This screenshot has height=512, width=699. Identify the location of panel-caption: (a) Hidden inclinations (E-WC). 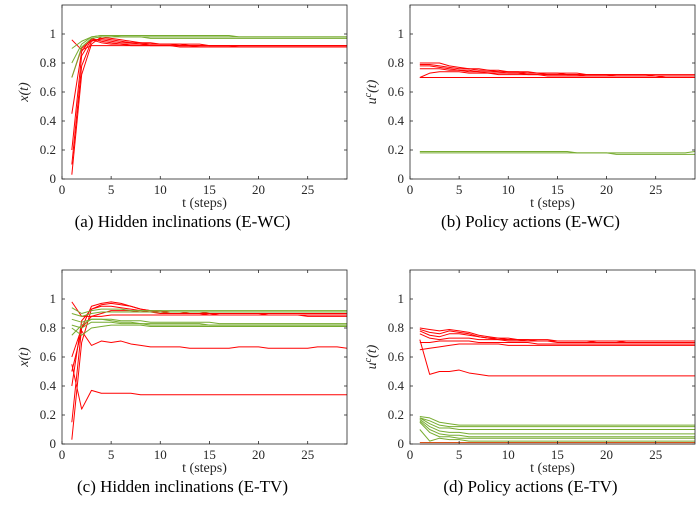
(183, 221).